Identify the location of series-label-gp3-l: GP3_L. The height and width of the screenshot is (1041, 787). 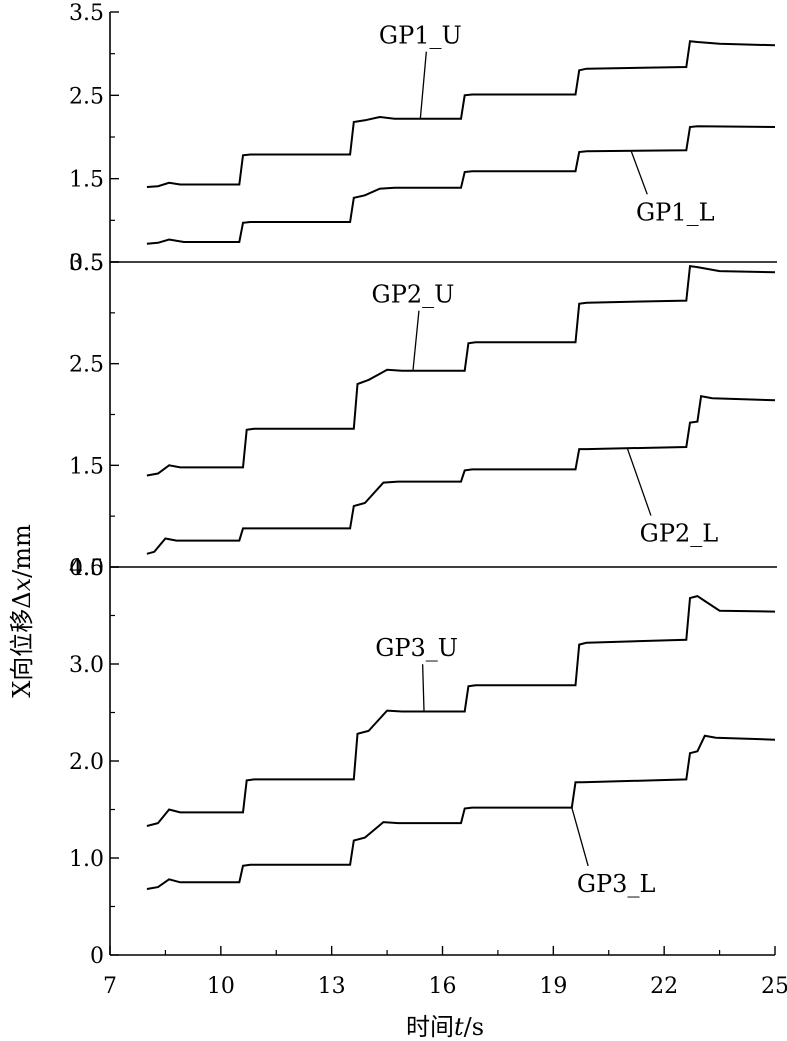
(616, 884).